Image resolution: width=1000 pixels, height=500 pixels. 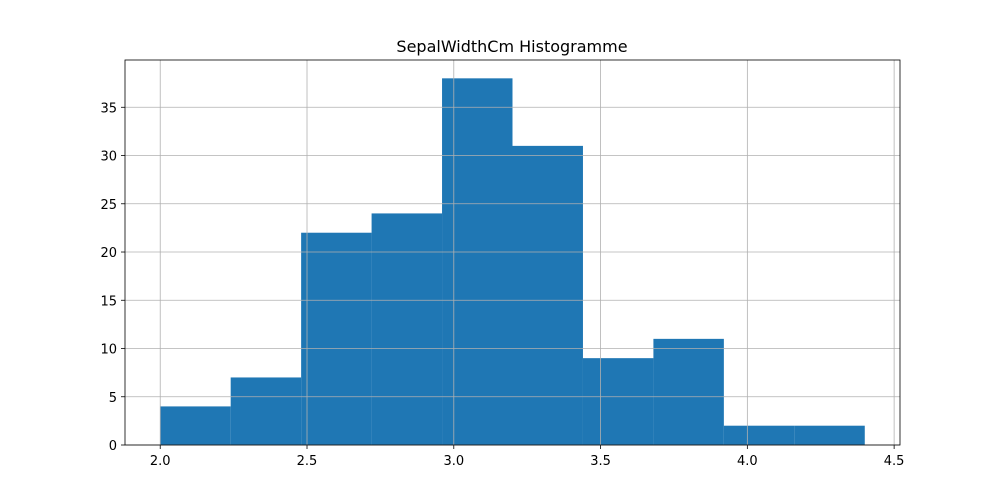 I want to click on x-tick-label: 2.5, so click(x=307, y=461).